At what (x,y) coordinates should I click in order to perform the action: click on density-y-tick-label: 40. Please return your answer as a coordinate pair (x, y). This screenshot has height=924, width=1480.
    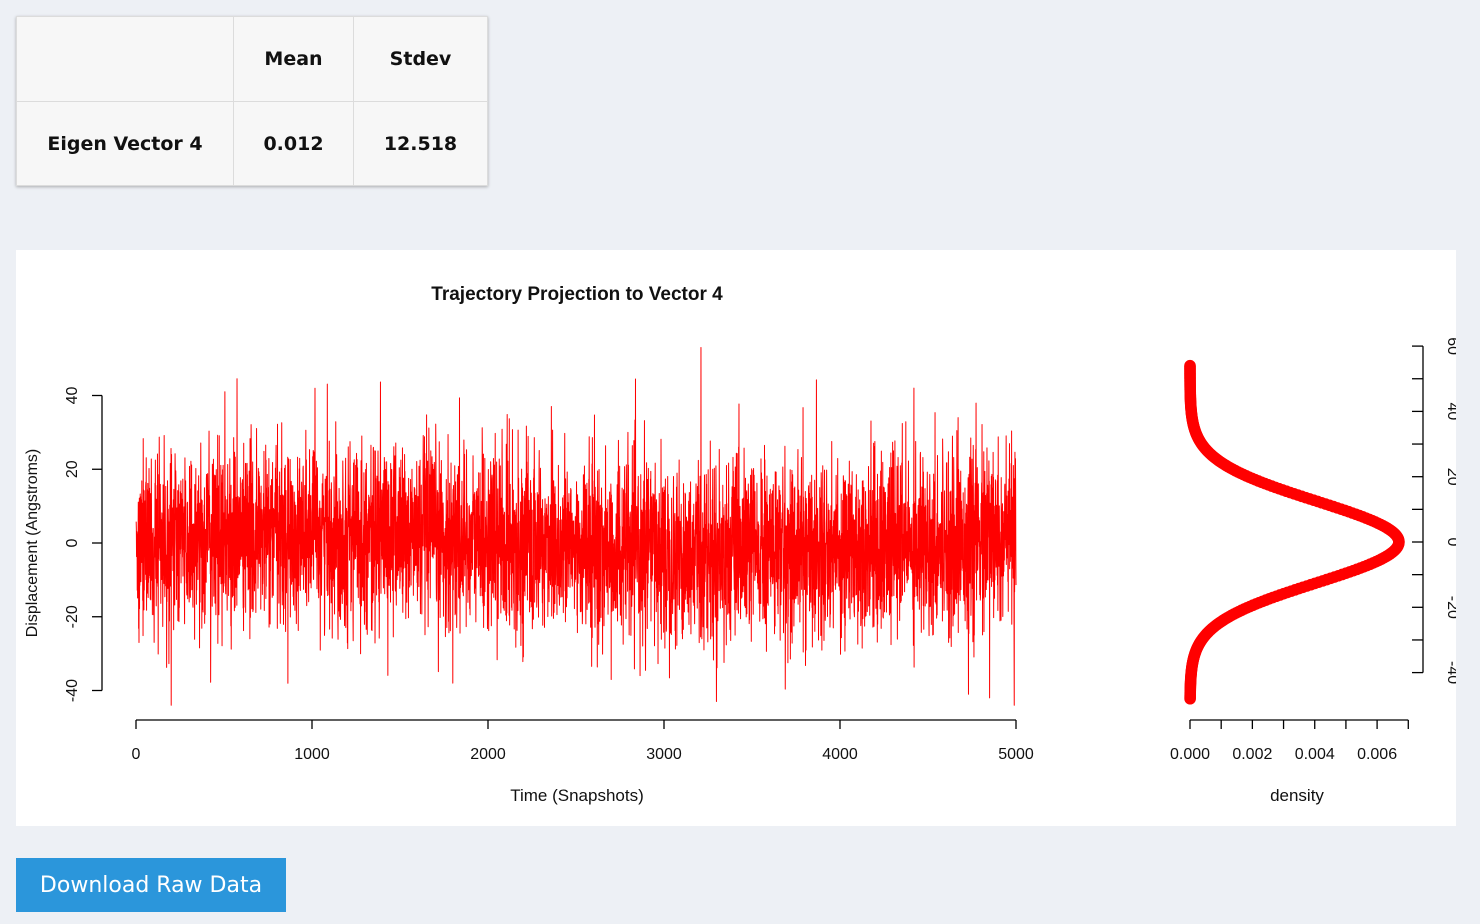
    Looking at the image, I should click on (1450, 412).